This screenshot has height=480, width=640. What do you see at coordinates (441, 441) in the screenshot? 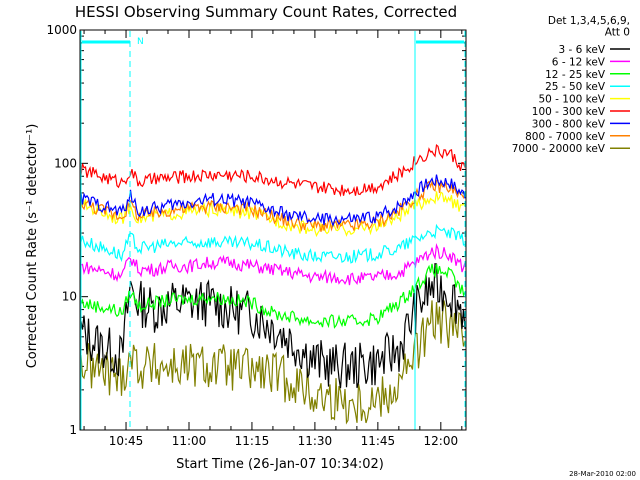
I see `x-tick-label: 12:00` at bounding box center [441, 441].